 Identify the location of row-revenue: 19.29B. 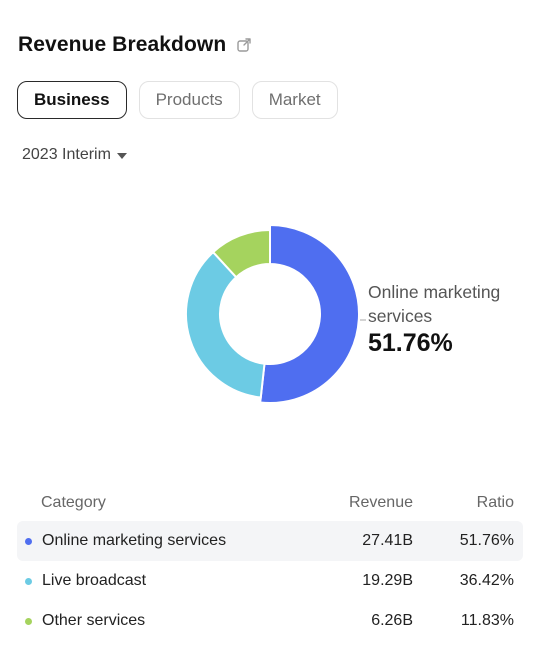
(387, 580).